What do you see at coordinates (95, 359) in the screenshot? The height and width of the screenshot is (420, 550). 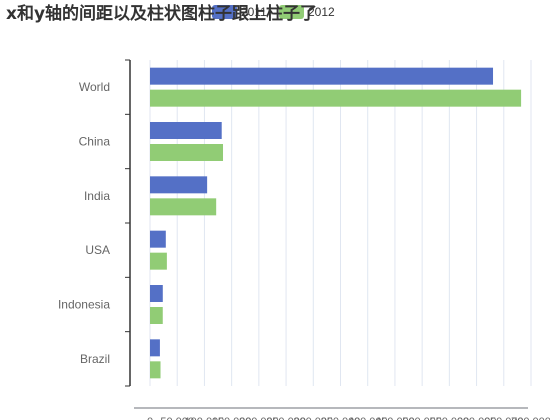 I see `category-label-brazil: Brazil` at bounding box center [95, 359].